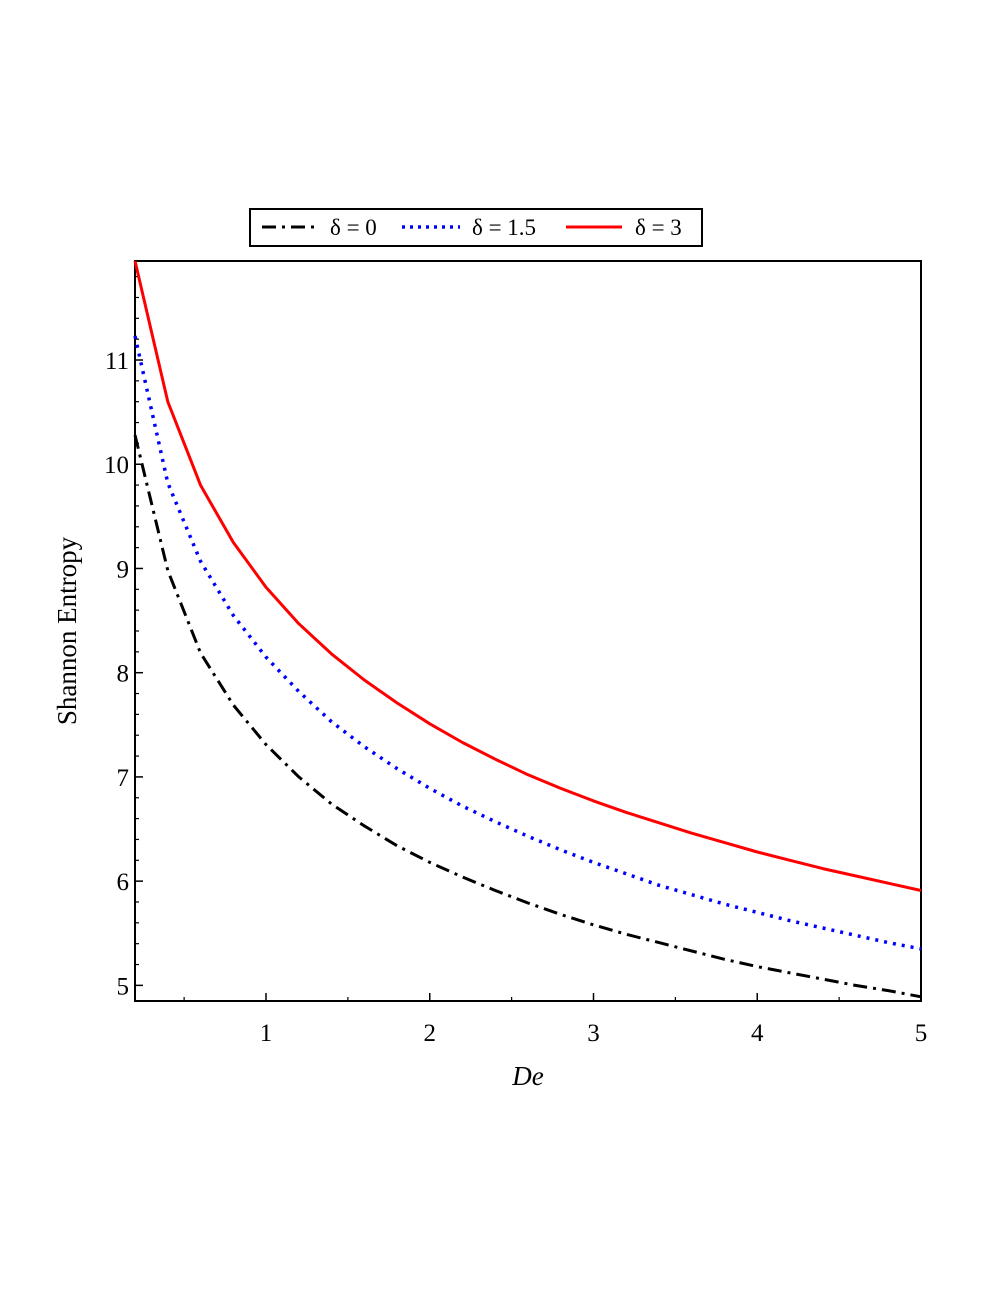 The image size is (997, 1290). Describe the element at coordinates (116, 465) in the screenshot. I see `y-tick-label: 10` at that location.